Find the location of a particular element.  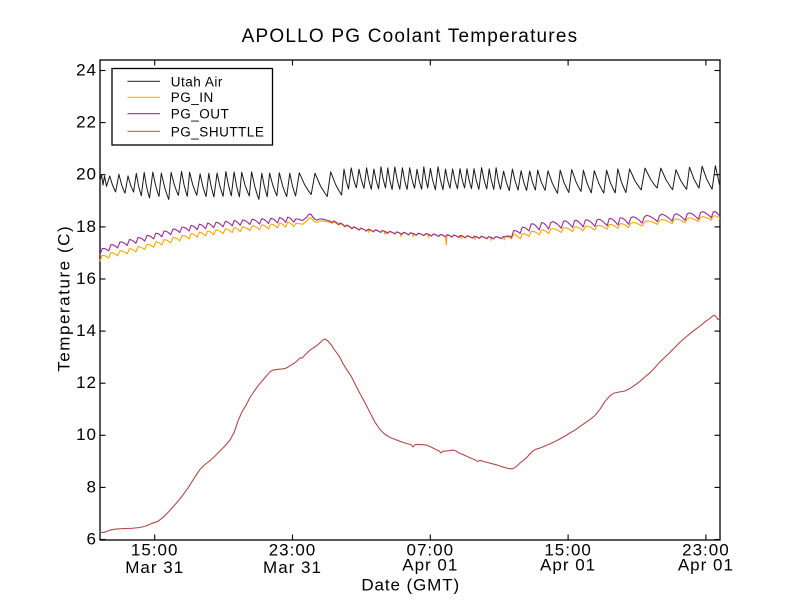

svg-text: 6 is located at coordinates (92, 538).